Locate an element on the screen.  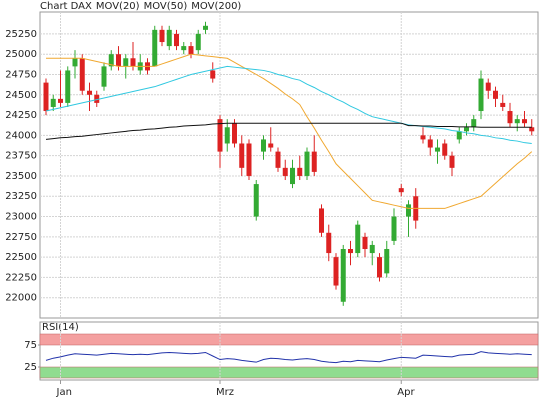
x-tick-label: Jan is located at coordinates (64, 392).